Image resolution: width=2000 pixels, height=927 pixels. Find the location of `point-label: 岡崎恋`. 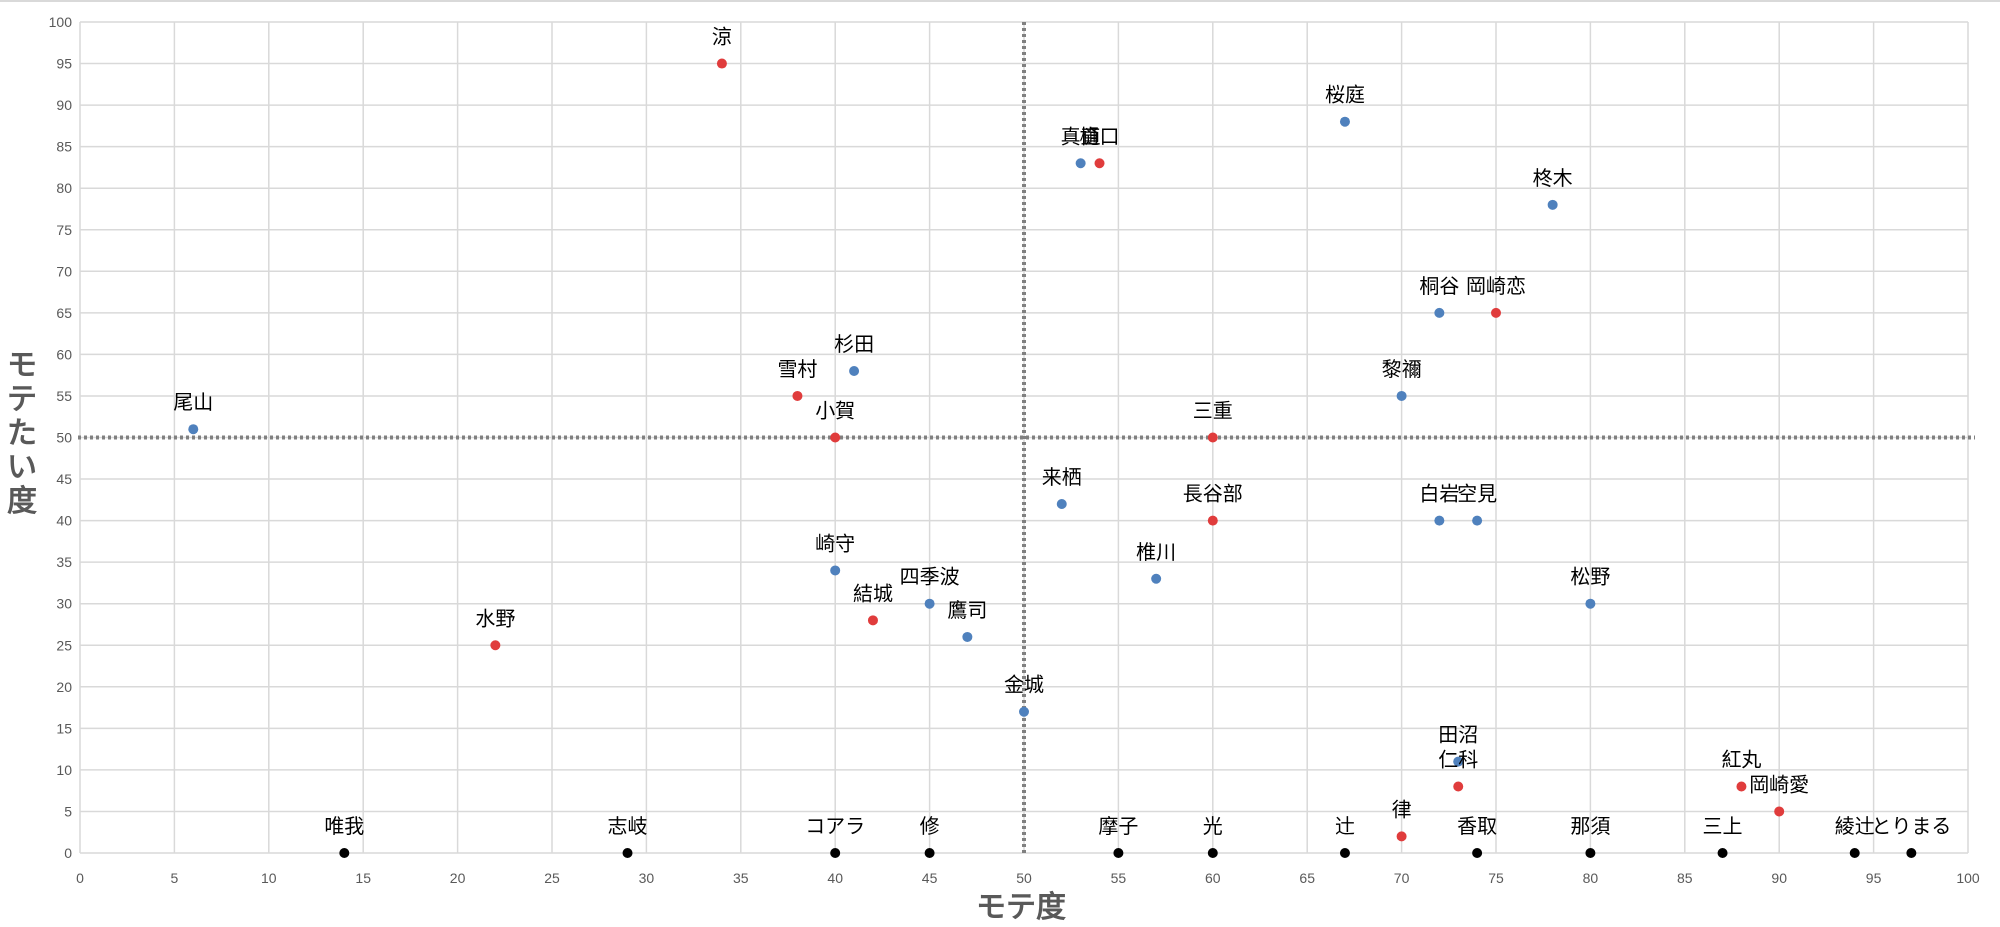

point-label: 岡崎恋 is located at coordinates (1496, 286).